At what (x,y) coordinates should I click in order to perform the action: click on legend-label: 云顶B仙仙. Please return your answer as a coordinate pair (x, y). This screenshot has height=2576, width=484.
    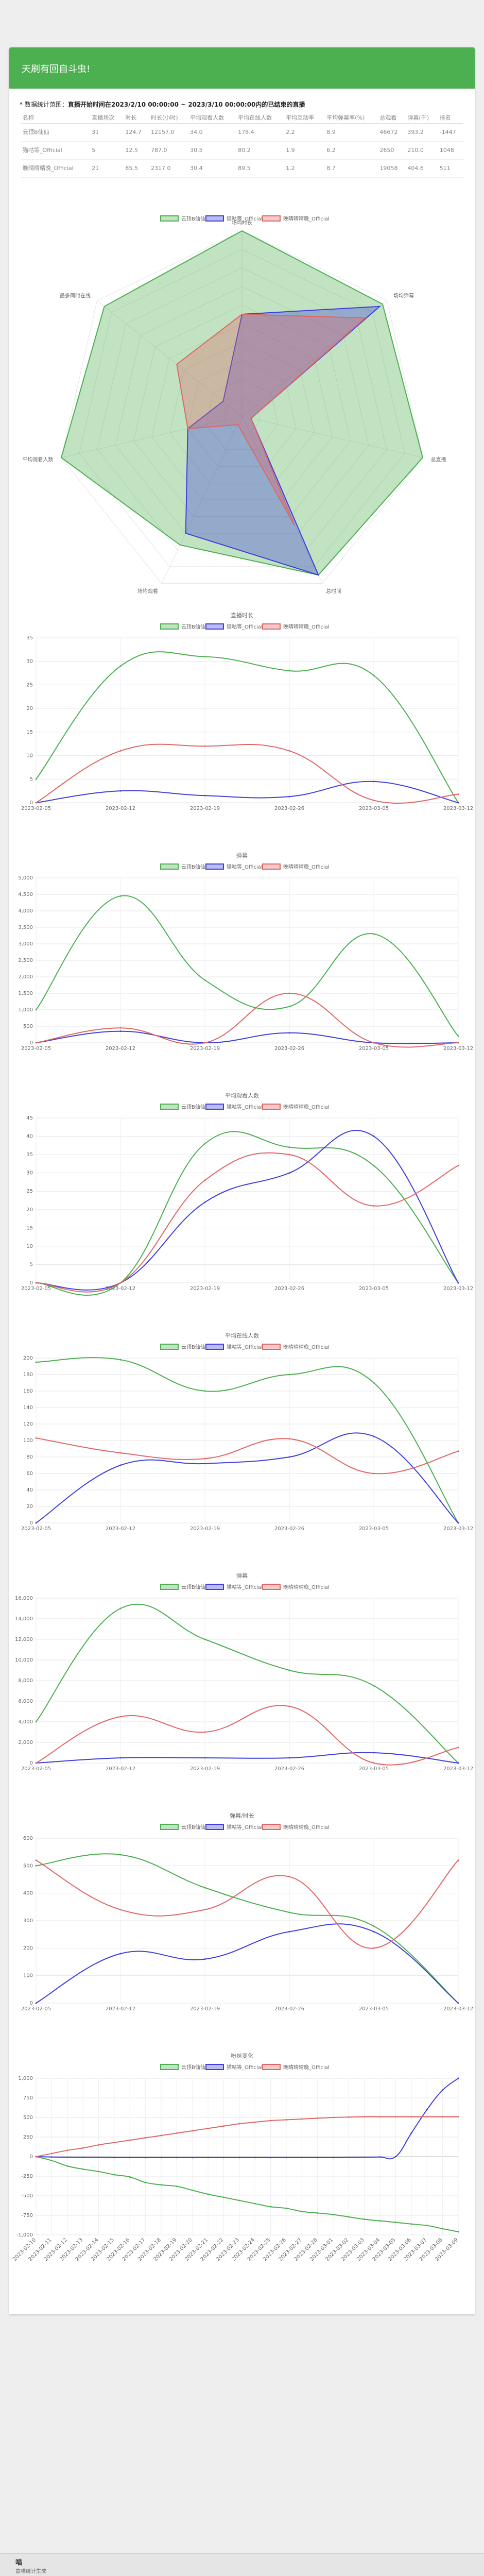
    Looking at the image, I should click on (193, 2067).